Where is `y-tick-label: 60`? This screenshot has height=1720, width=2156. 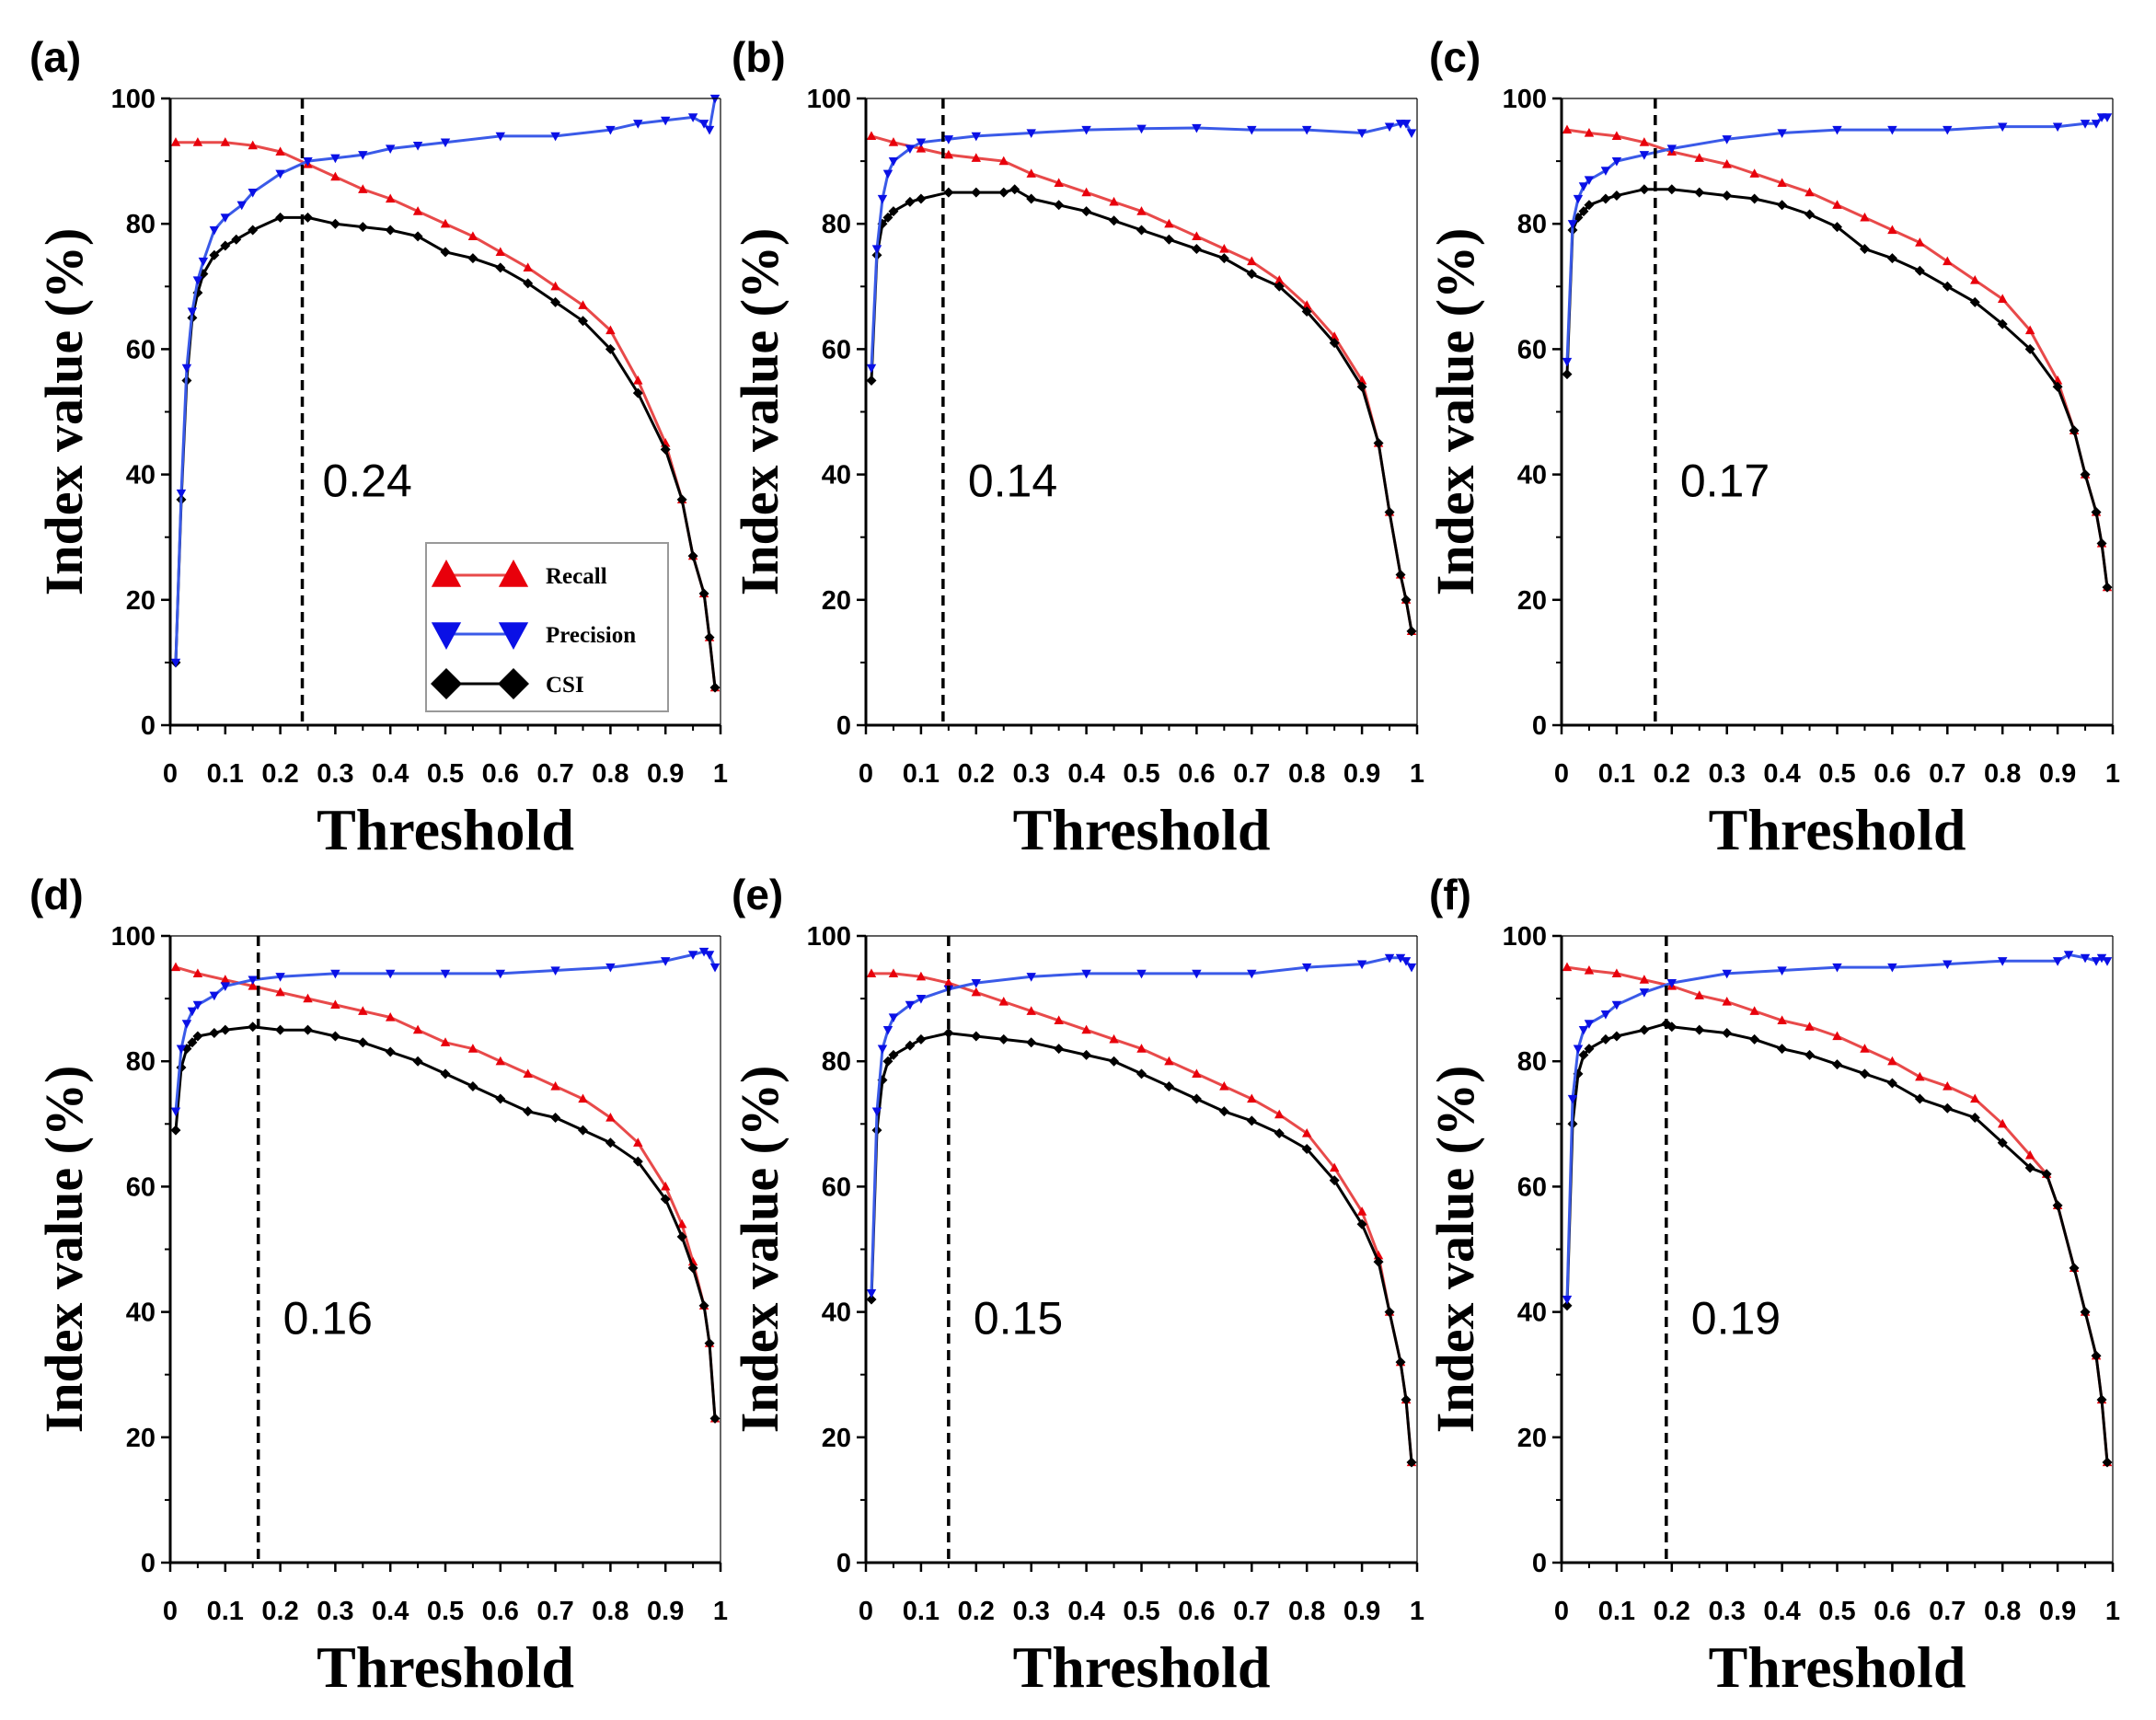 y-tick-label: 60 is located at coordinates (836, 349).